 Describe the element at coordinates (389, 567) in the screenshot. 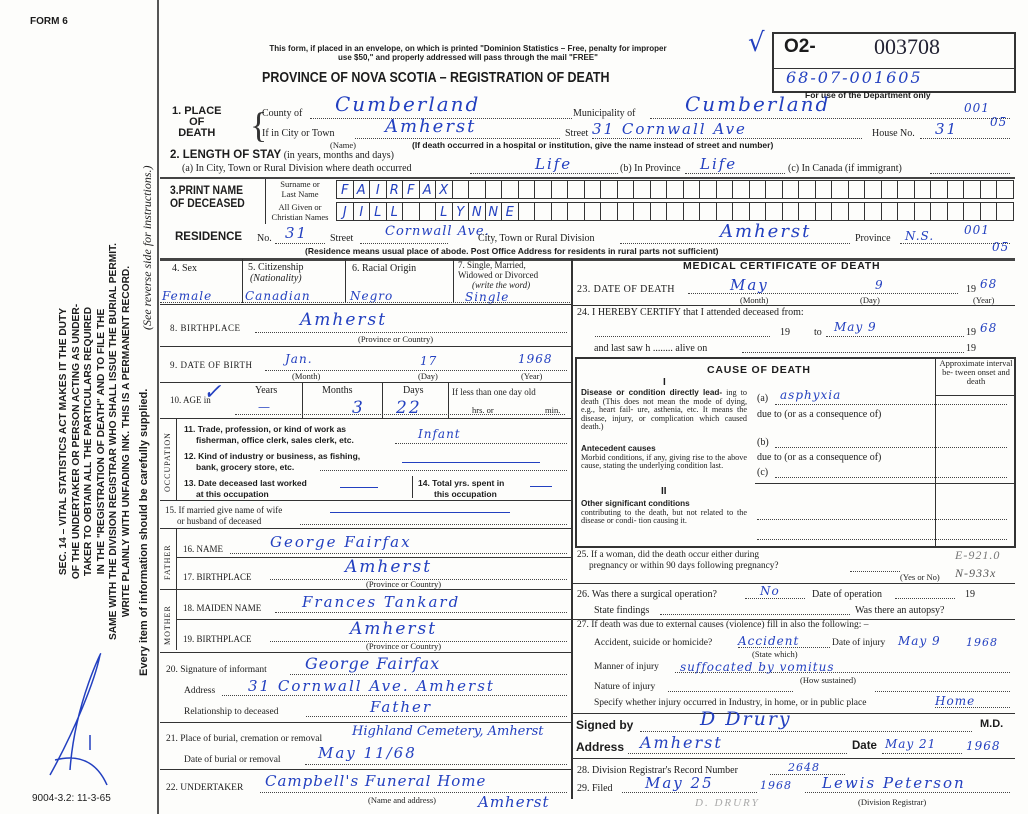

I see `father-birthplace: Amherst` at that location.